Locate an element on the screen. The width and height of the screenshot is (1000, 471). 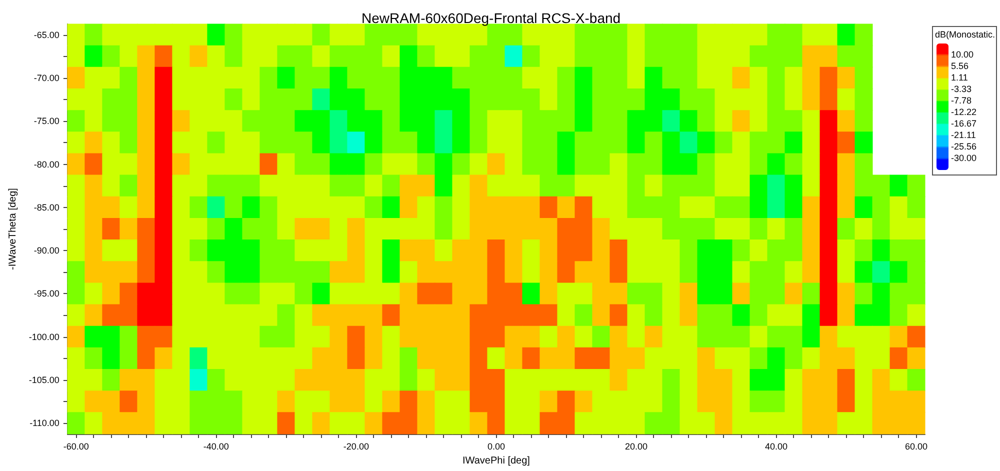
y-tick-label: -80.00 is located at coordinates (47, 164).